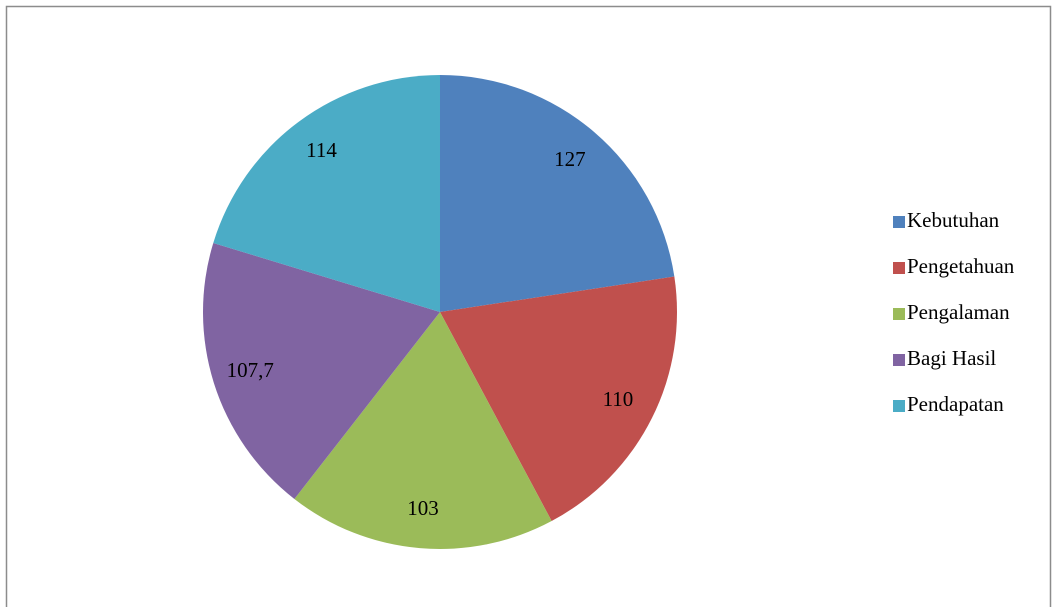 This screenshot has width=1057, height=607. I want to click on data-label: 103, so click(423, 508).